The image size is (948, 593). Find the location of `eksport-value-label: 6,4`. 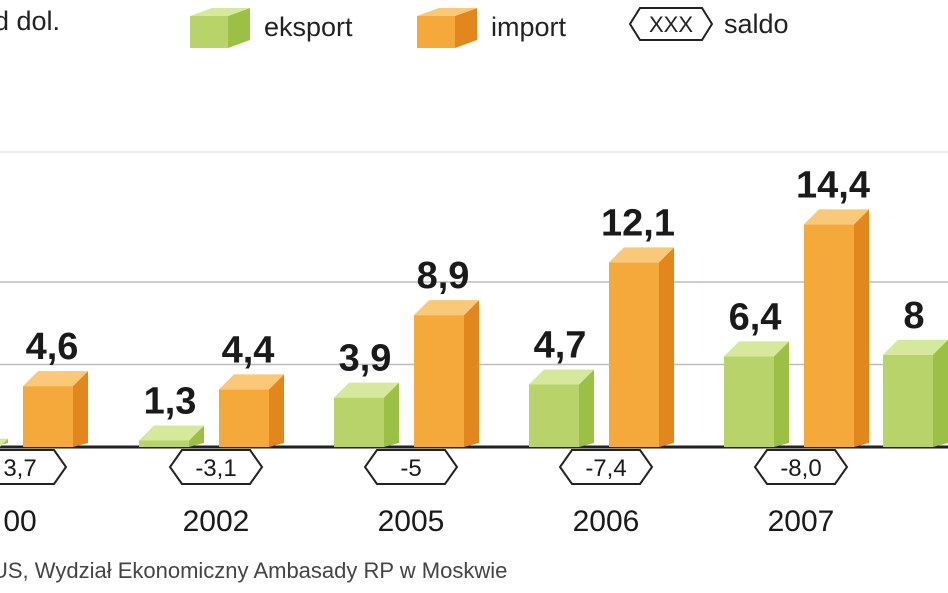

eksport-value-label: 6,4 is located at coordinates (755, 317).